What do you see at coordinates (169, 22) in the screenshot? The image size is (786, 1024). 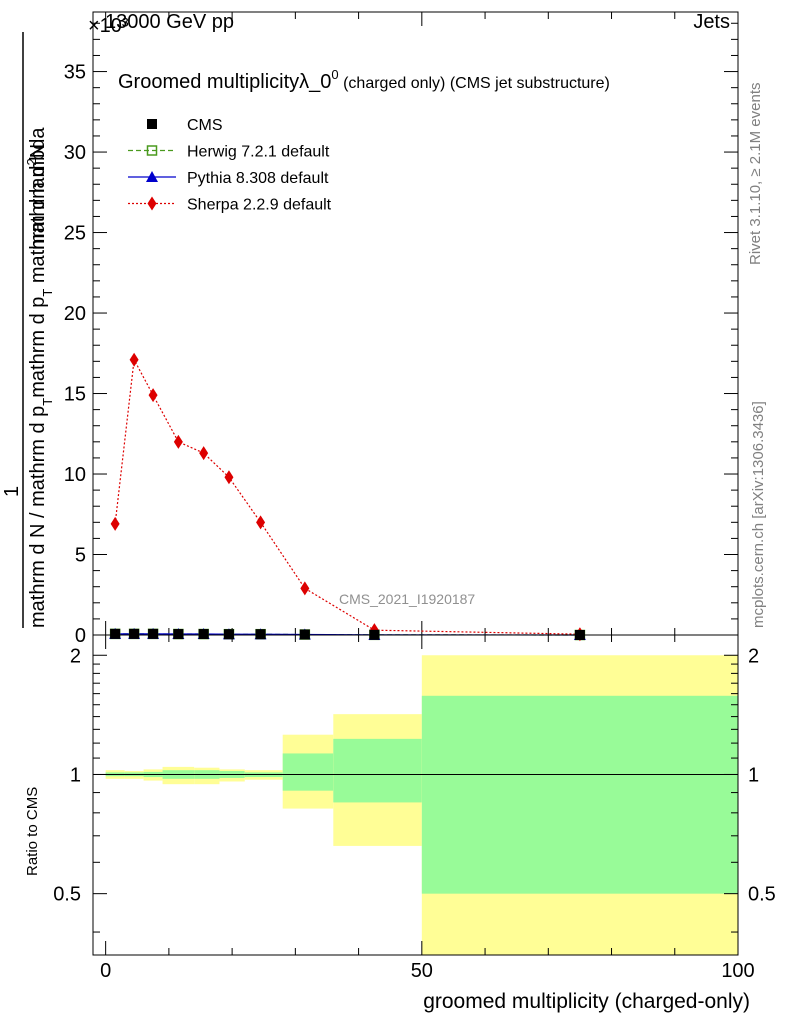 I see `header-left: 13000 GeV pp` at bounding box center [169, 22].